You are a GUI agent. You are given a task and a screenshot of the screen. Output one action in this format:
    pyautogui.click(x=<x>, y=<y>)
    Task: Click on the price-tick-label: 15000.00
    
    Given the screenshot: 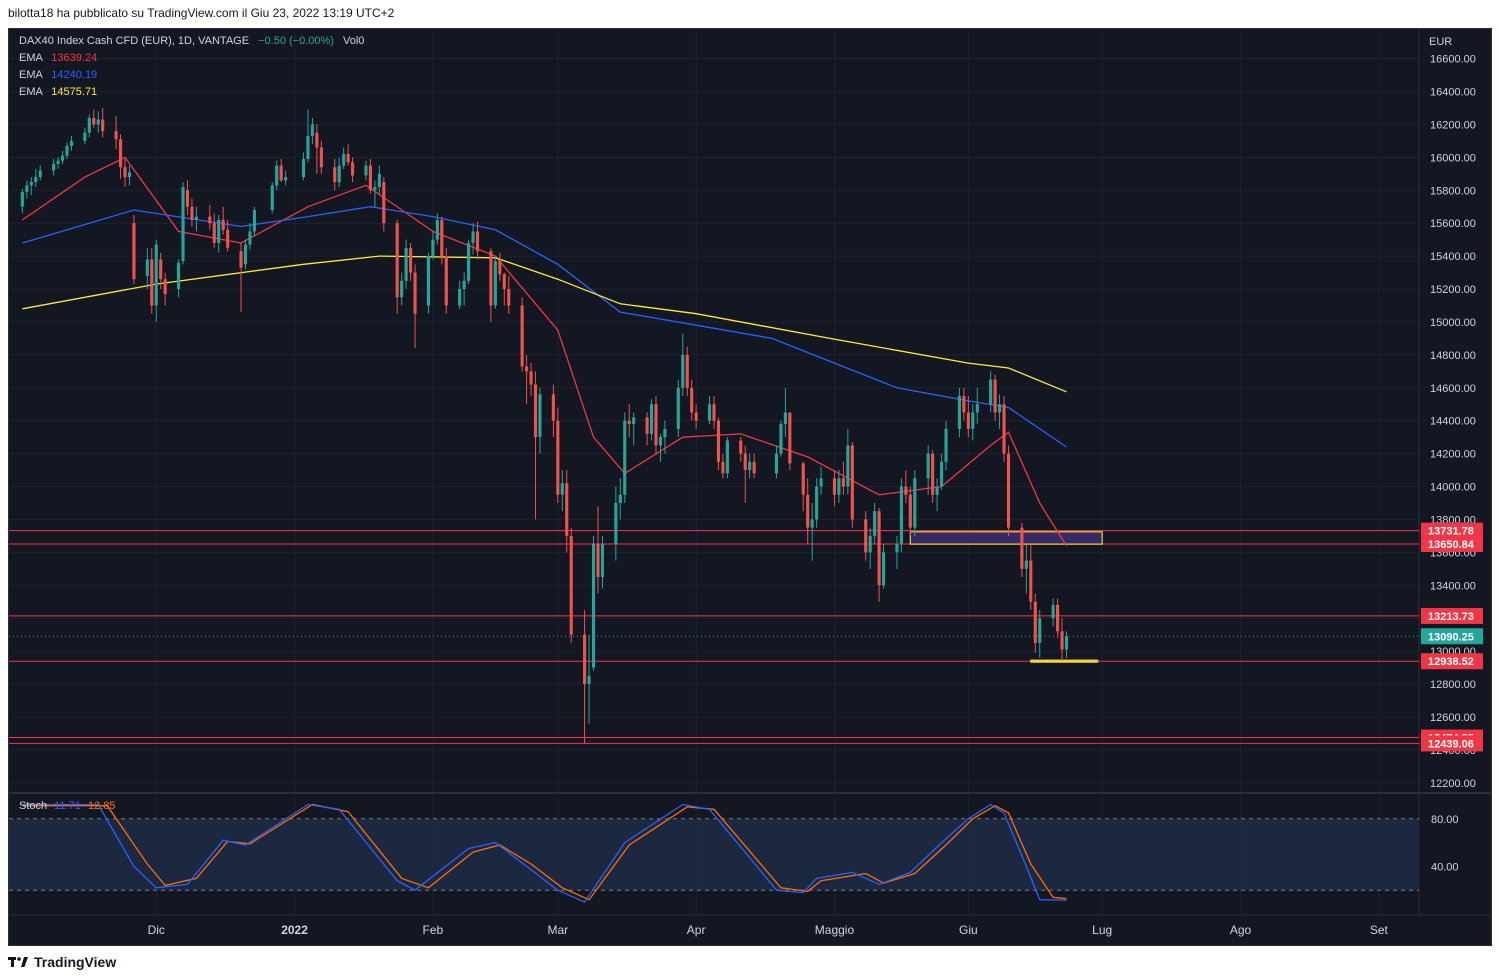 What is the action you would take?
    pyautogui.click(x=1453, y=323)
    